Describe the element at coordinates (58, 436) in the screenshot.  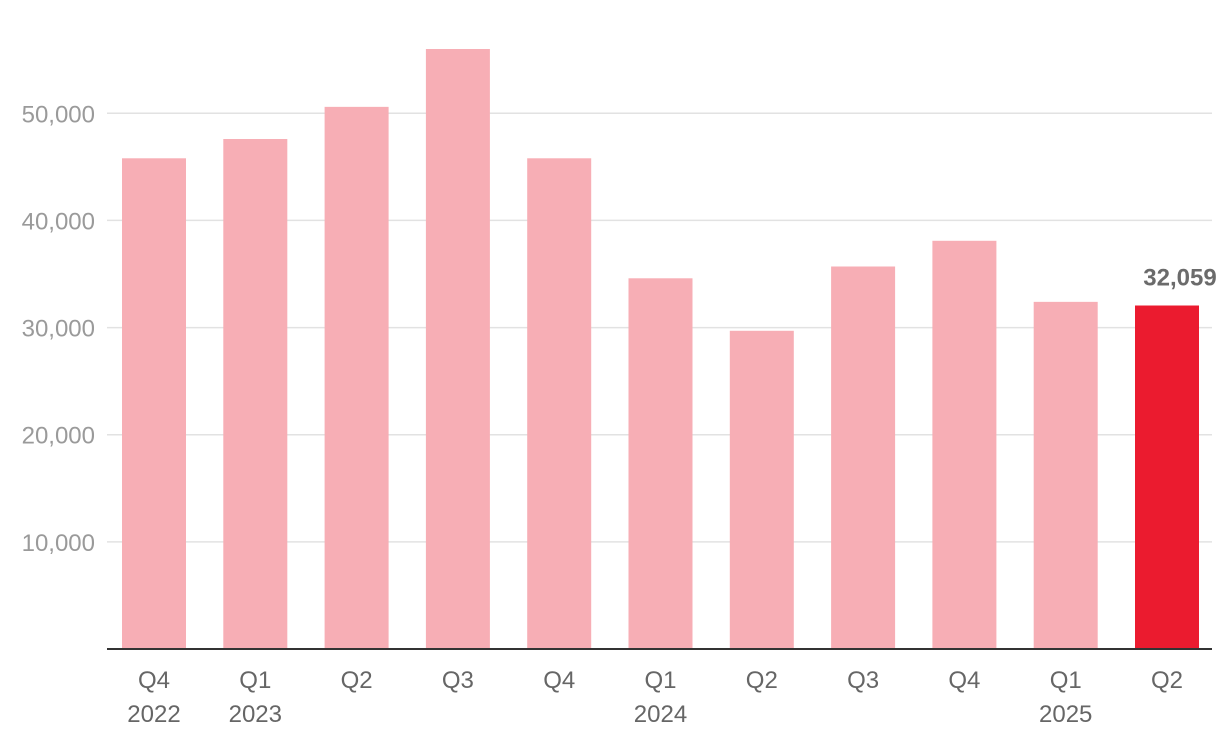
I see `y-tick-label: 20,000` at that location.